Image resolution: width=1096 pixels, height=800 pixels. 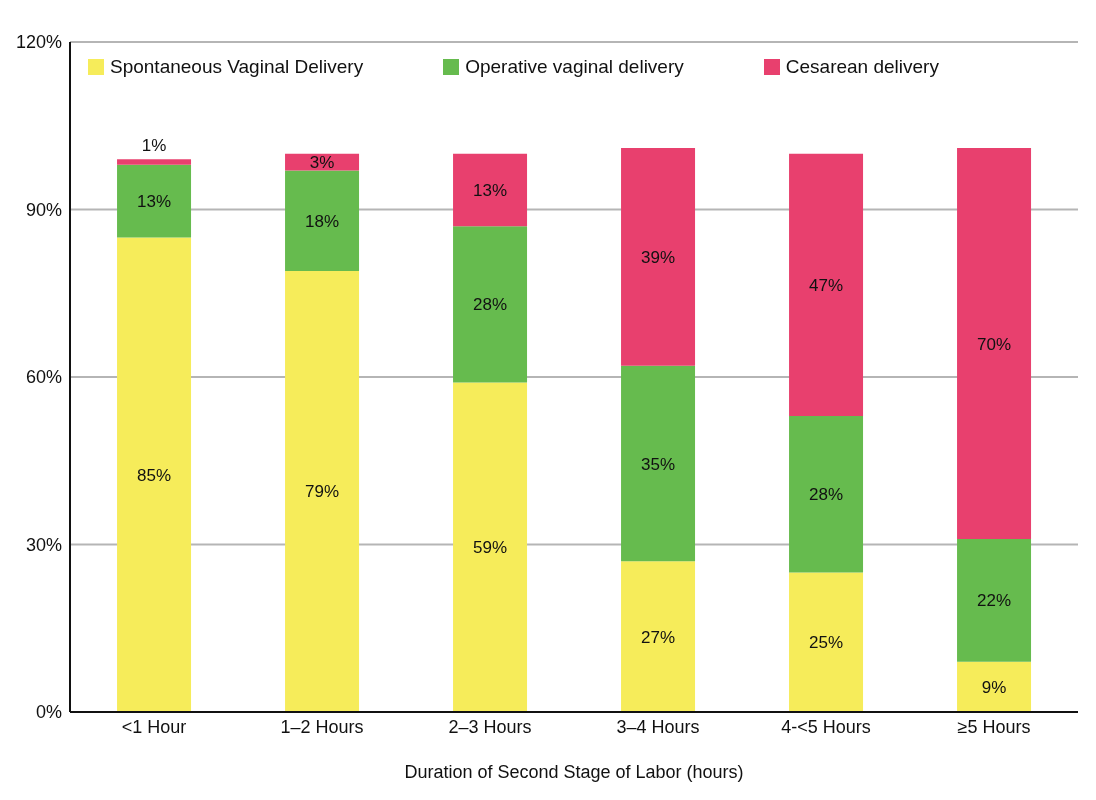 I want to click on data-label: 25%, so click(x=826, y=643).